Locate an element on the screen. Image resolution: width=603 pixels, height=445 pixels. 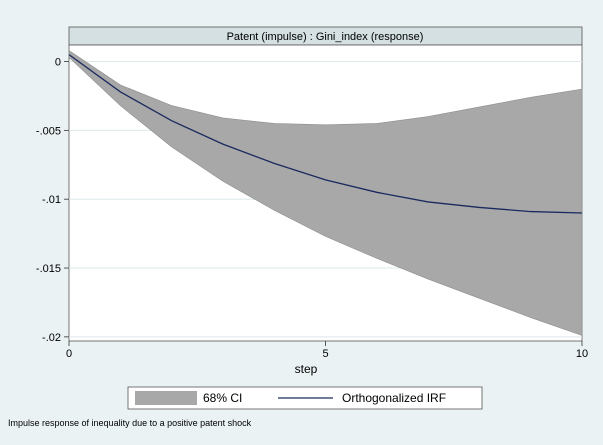
x-axis-title: step is located at coordinates (306, 369).